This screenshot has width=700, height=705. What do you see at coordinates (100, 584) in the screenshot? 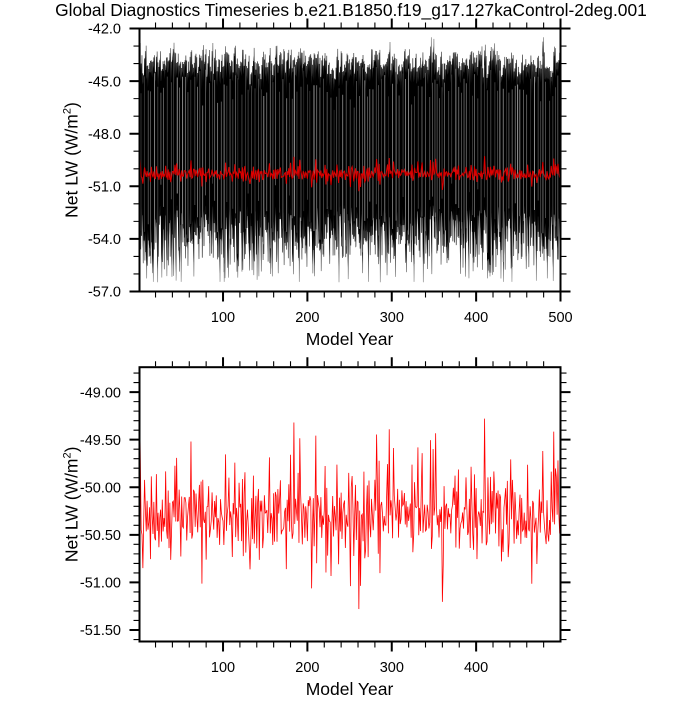
I see `svg-text: -51.00` at bounding box center [100, 584].